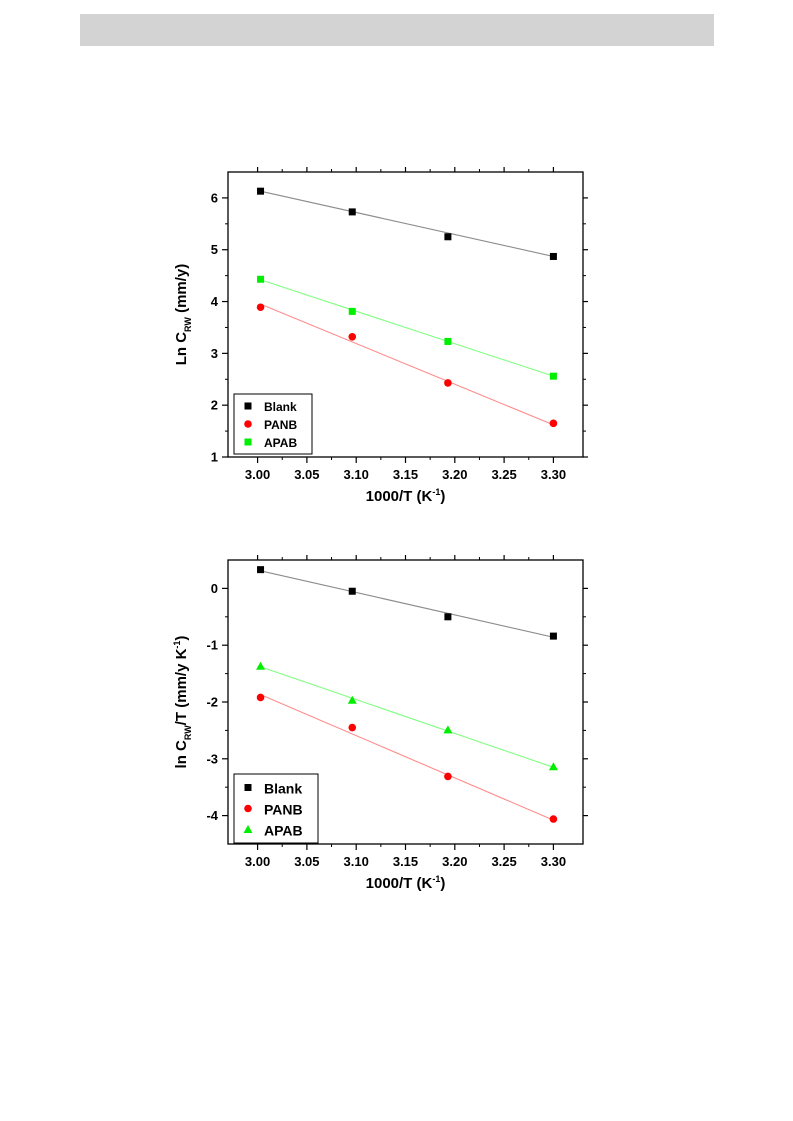 This screenshot has width=793, height=1121. I want to click on y-tick-label: -4, so click(212, 815).